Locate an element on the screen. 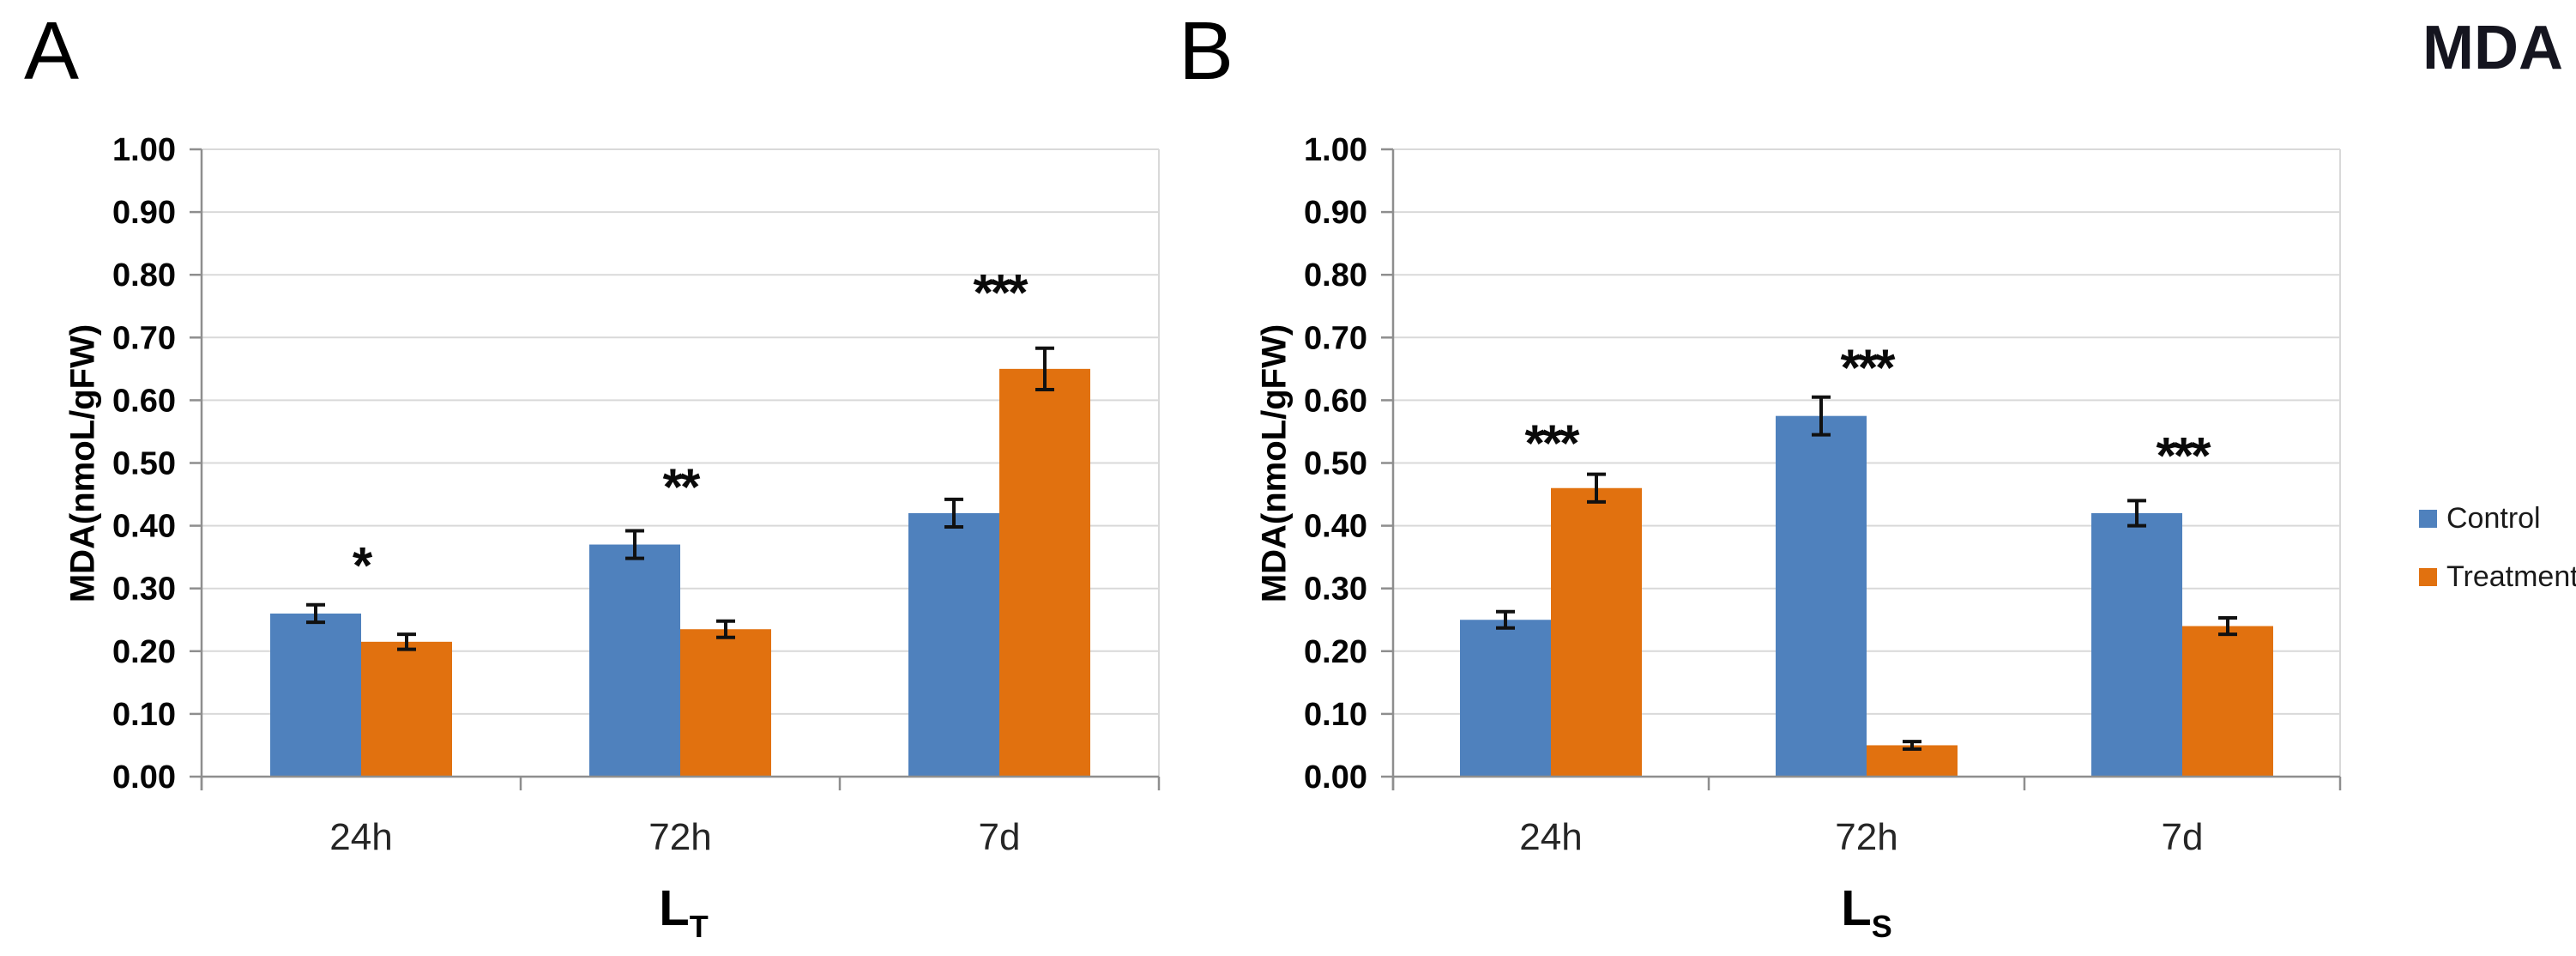  legend-label-treatment: Treatment is located at coordinates (2511, 576).